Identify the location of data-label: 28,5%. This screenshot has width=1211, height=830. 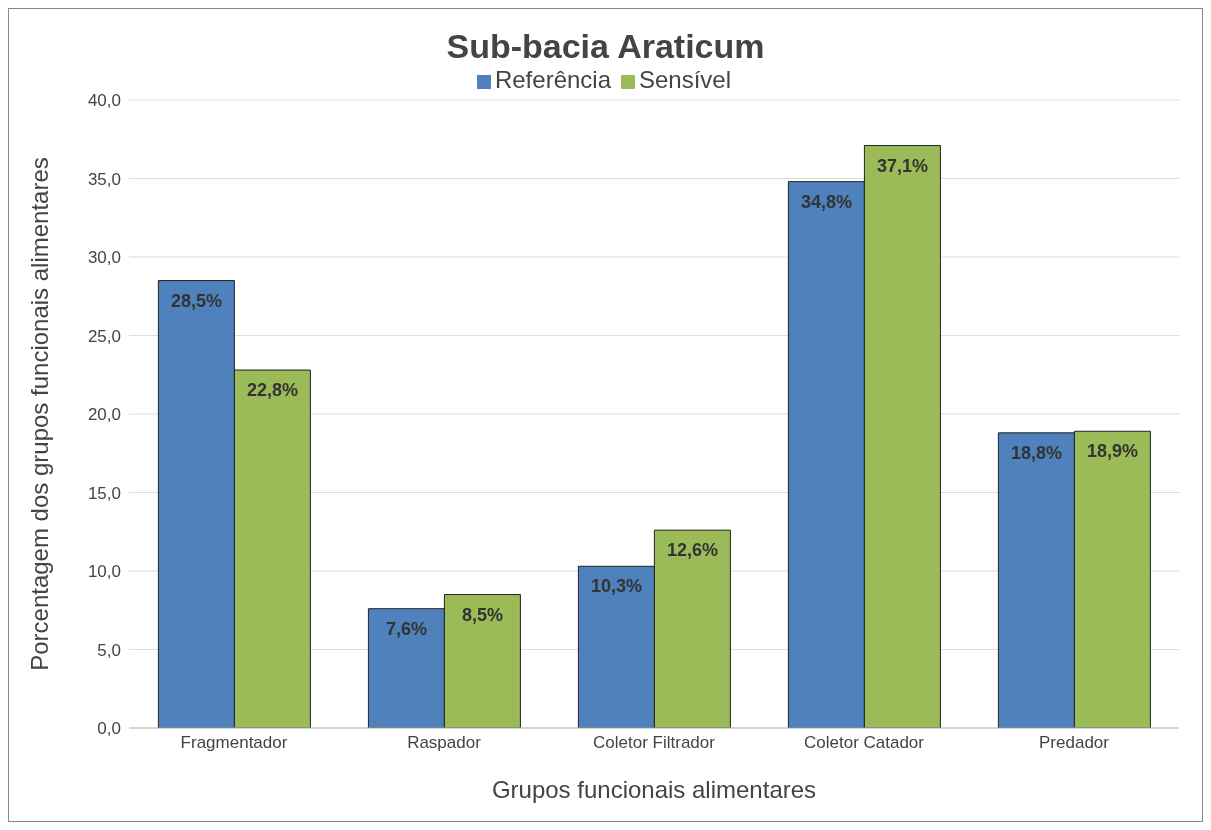
(196, 300).